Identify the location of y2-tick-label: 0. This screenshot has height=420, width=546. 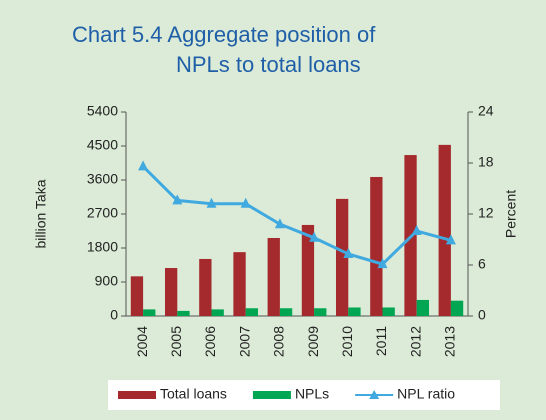
(482, 315).